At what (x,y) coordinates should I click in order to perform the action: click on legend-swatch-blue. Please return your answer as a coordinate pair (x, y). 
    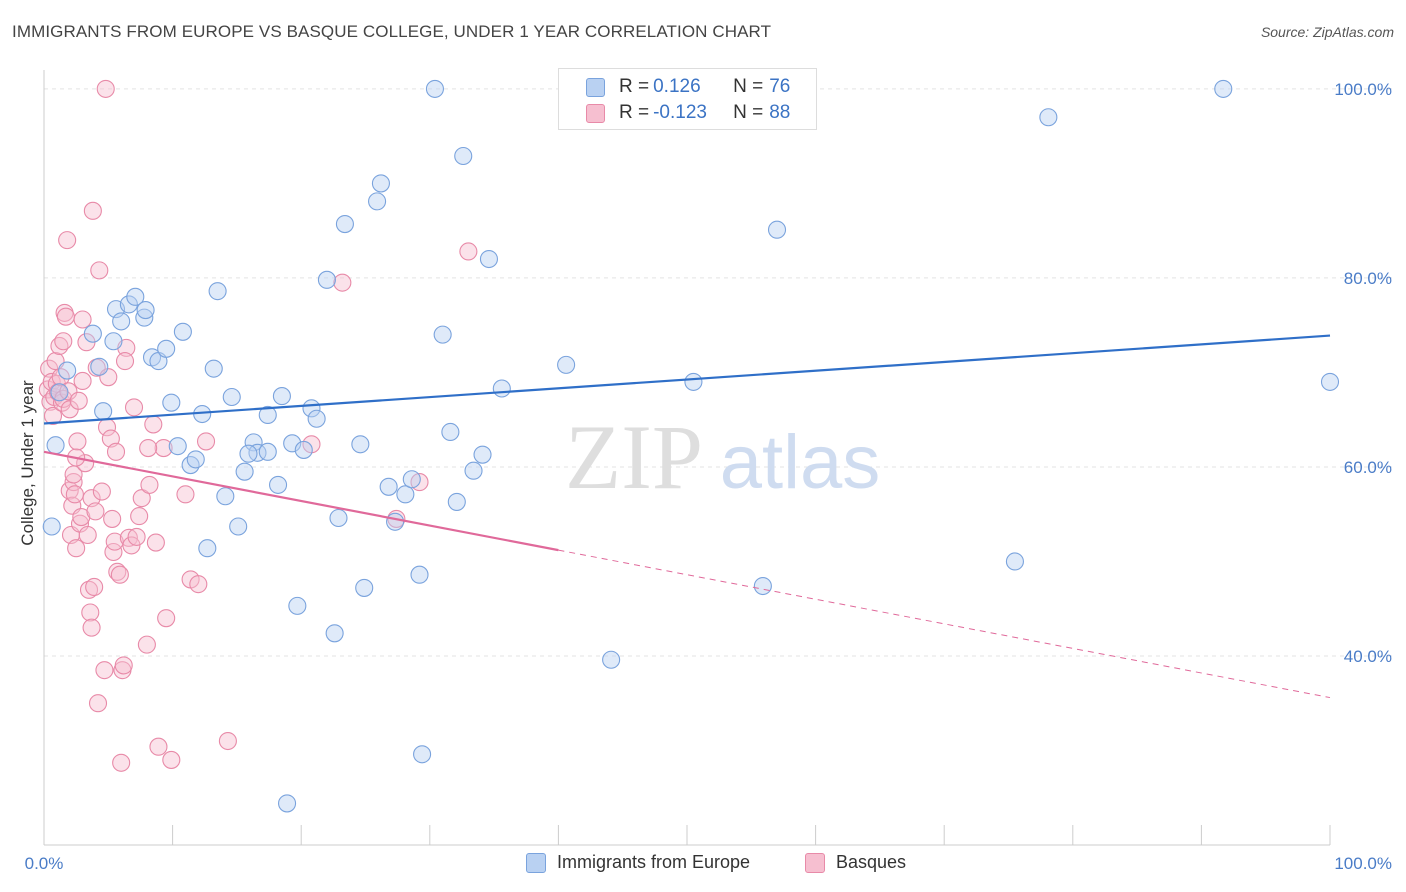
    Looking at the image, I should click on (595, 87).